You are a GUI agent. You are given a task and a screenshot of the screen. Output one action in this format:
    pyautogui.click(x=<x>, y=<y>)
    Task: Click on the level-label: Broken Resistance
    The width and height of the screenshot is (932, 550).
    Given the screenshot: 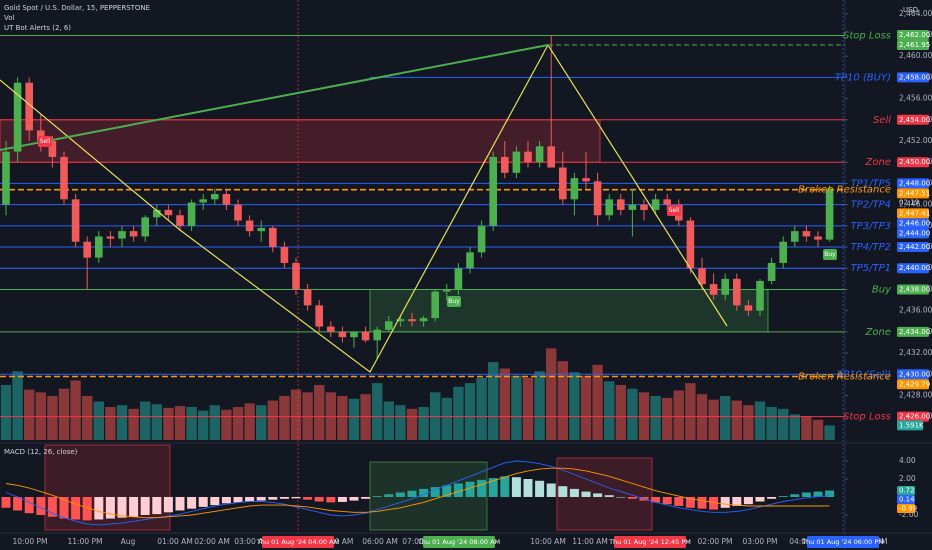 What is the action you would take?
    pyautogui.click(x=844, y=190)
    